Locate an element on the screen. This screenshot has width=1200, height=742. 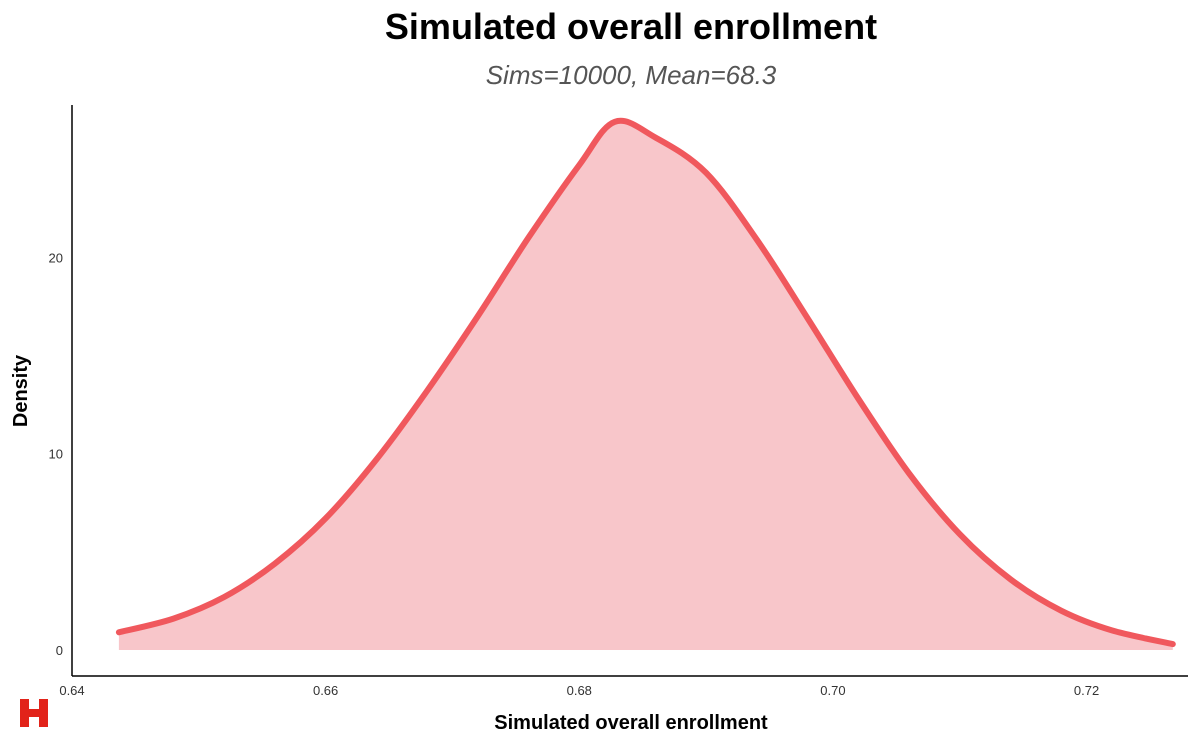
x-tick-label: 0.66 is located at coordinates (325, 690).